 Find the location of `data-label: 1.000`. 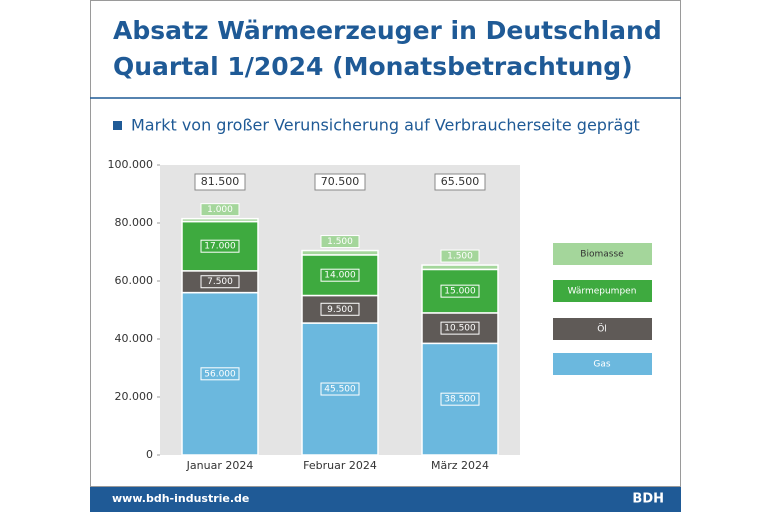

data-label: 1.000 is located at coordinates (220, 210).